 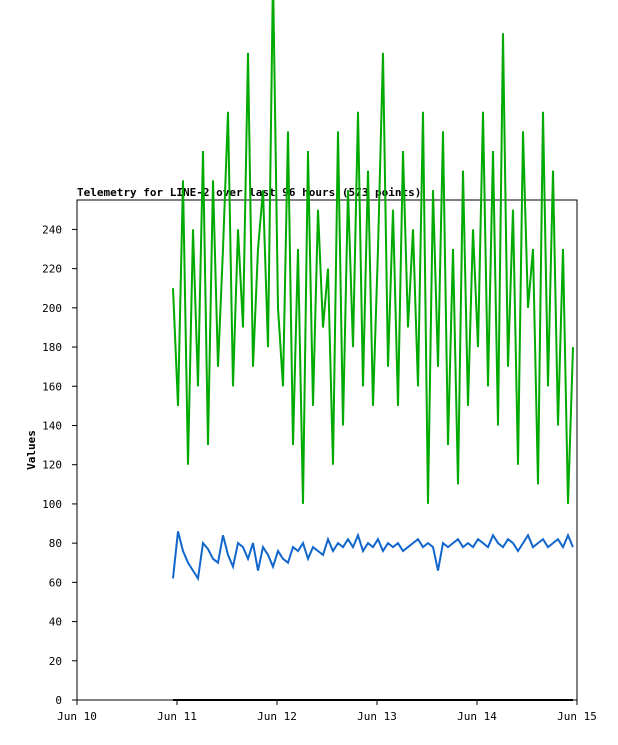 What do you see at coordinates (177, 716) in the screenshot?
I see `x-tick-label: Jun 11` at bounding box center [177, 716].